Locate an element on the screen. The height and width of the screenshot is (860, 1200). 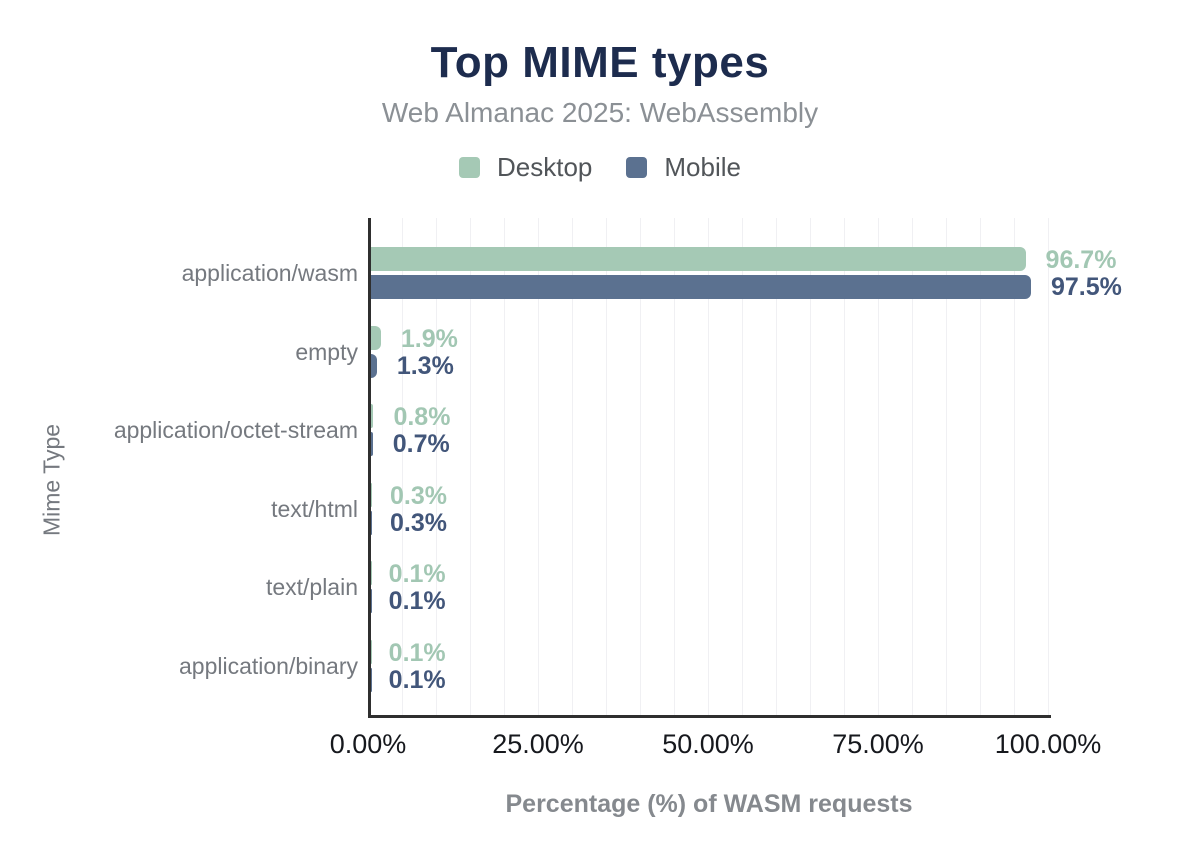
x-tick-label: 50.00% is located at coordinates (708, 744).